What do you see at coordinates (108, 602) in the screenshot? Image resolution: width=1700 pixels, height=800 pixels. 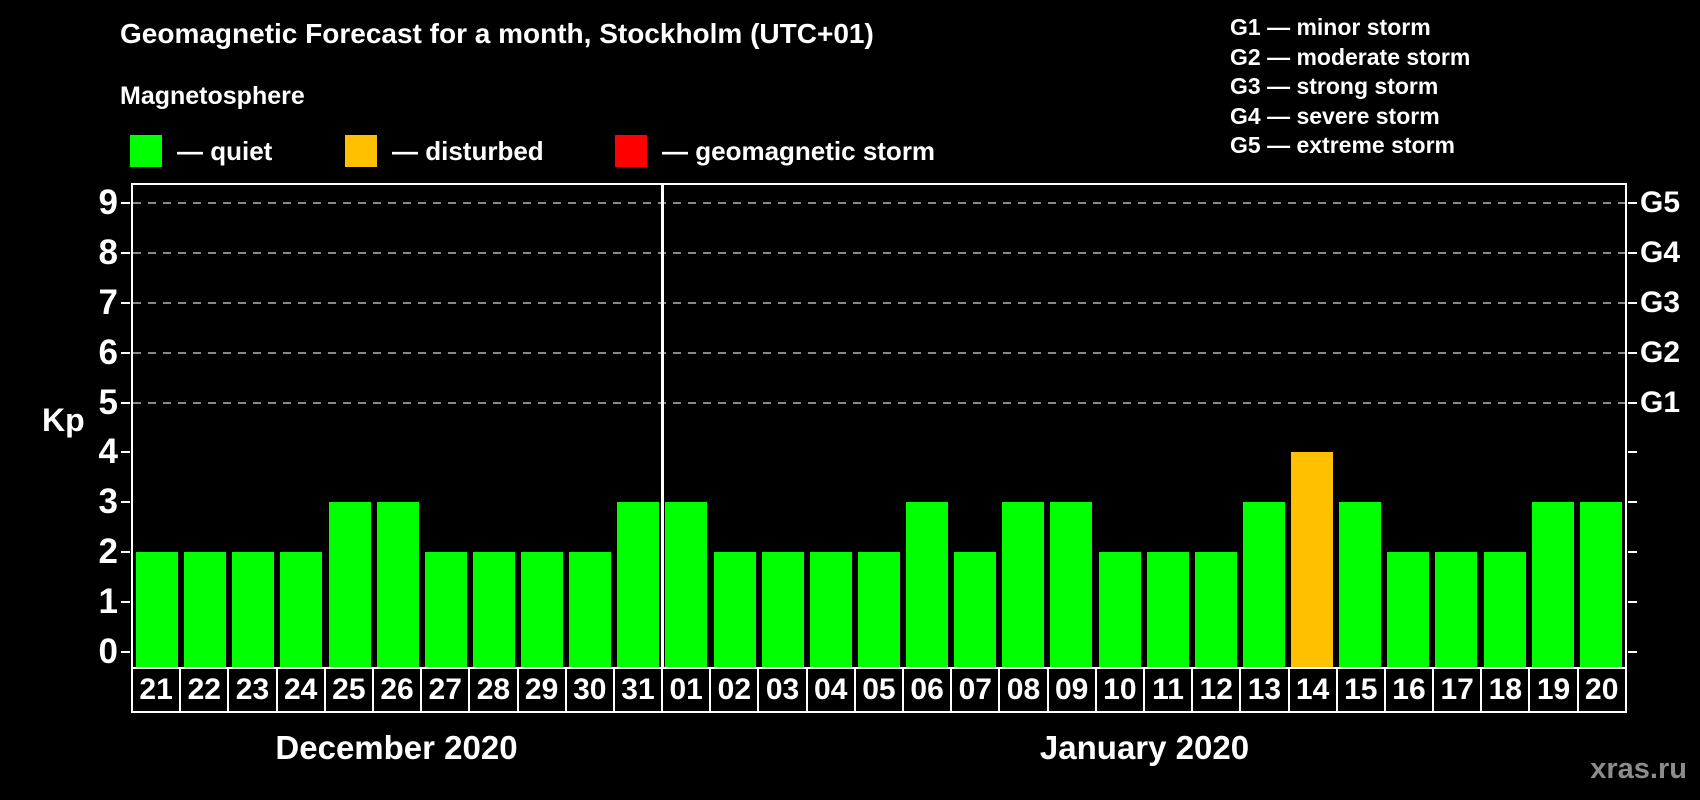 I see `y-tick-label-1: 1` at bounding box center [108, 602].